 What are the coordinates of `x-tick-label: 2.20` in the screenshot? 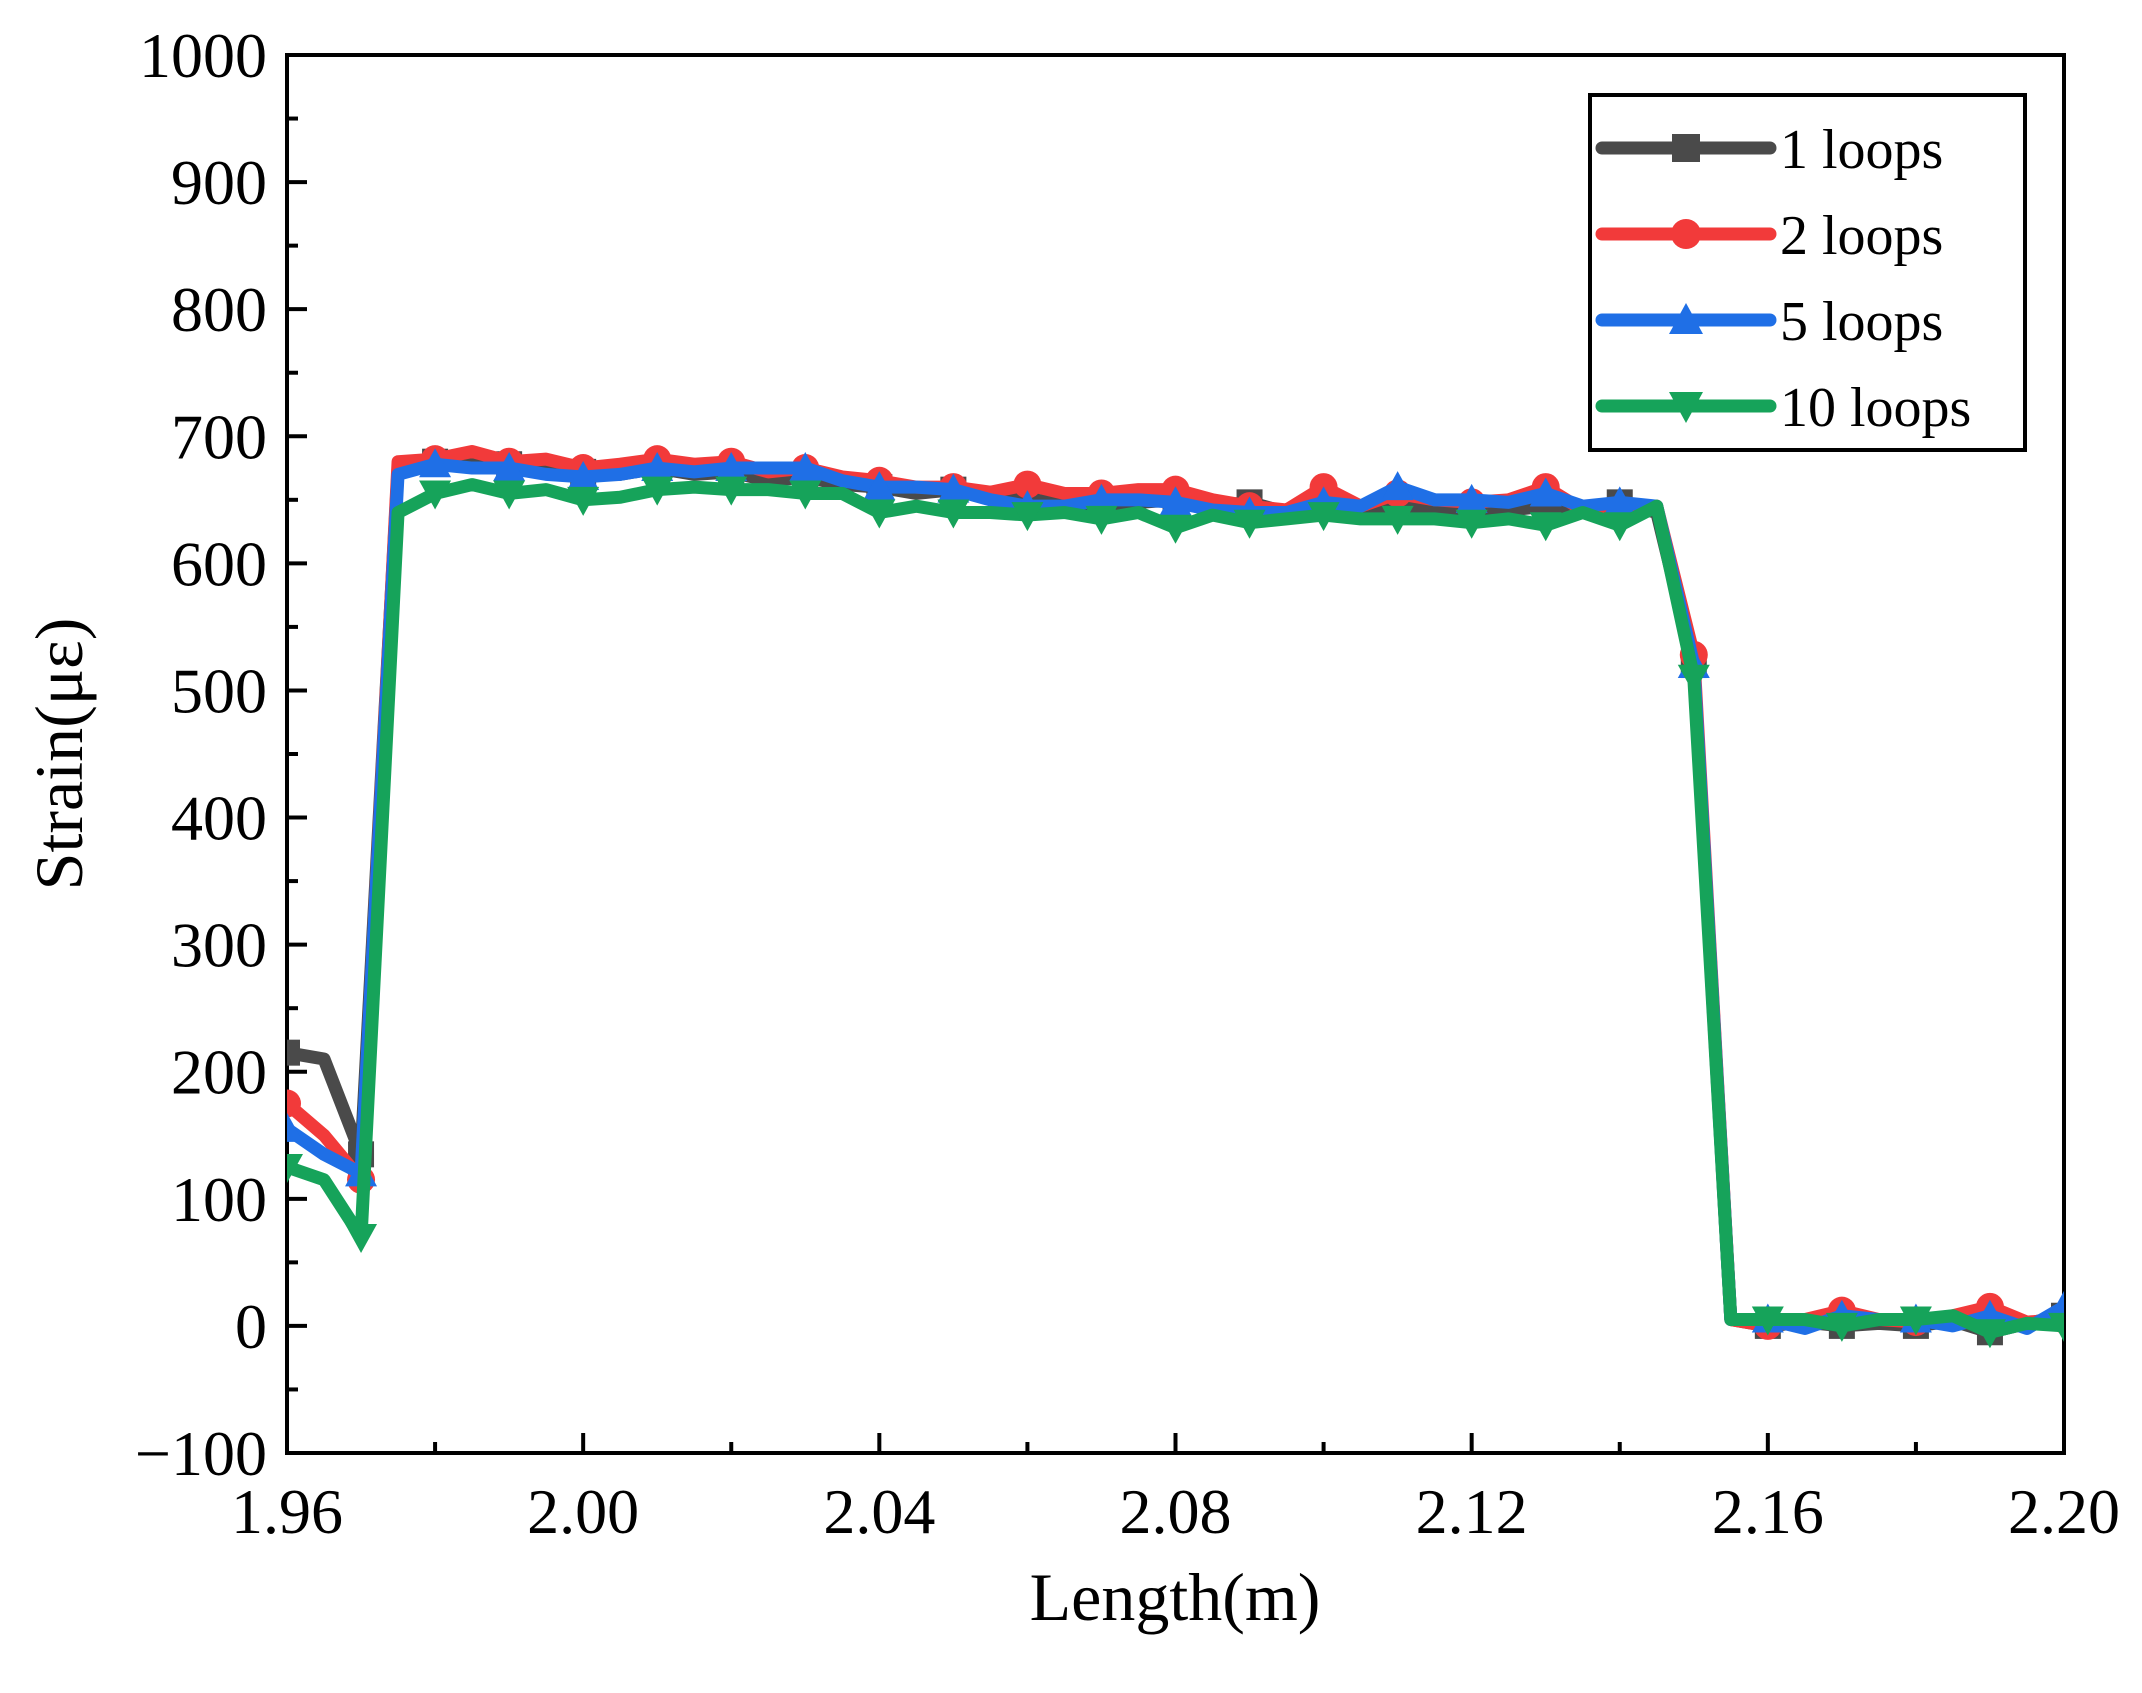 It's located at (2064, 1511).